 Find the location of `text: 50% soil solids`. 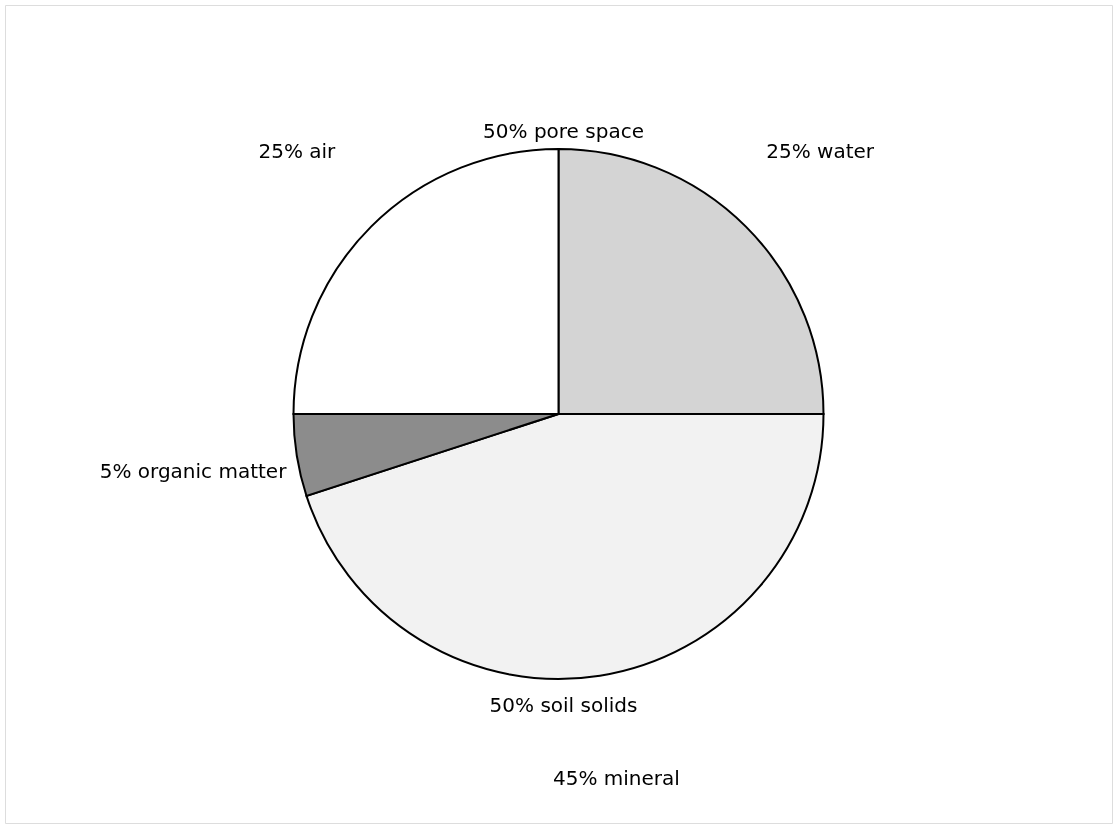

text: 50% soil solids is located at coordinates (563, 705).